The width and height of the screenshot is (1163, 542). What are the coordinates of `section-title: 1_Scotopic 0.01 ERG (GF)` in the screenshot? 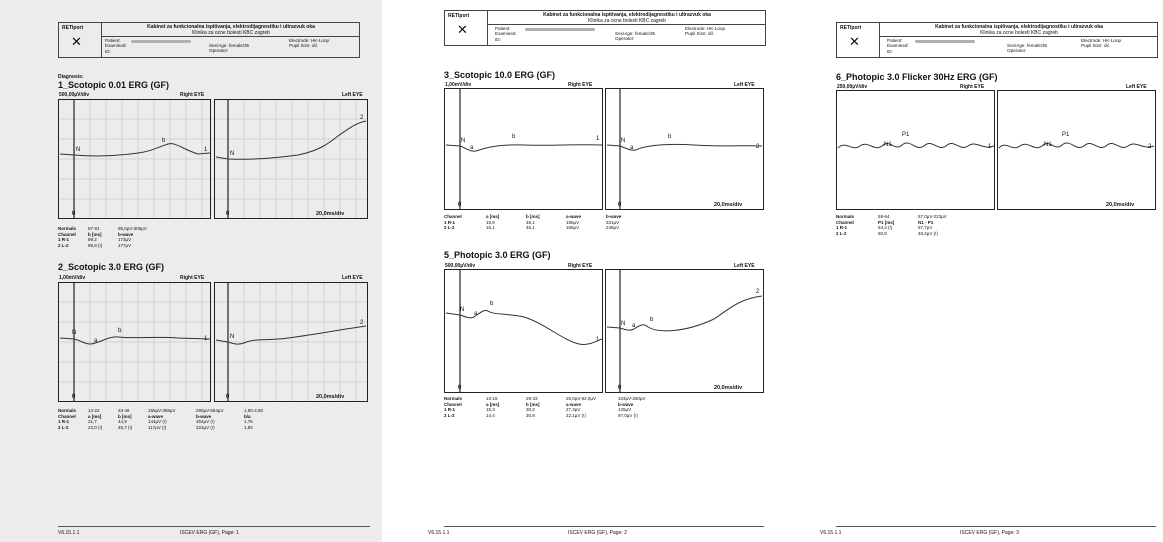 It's located at (114, 85).